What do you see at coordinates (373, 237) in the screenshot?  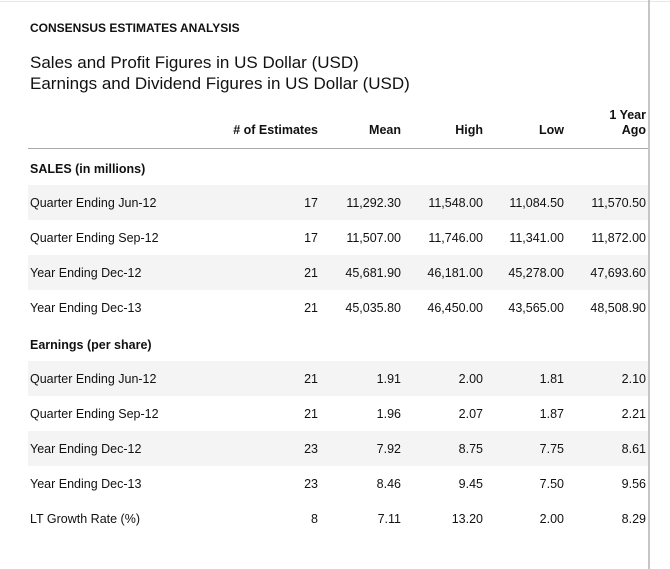 I see `mean-cell: 11,507.00` at bounding box center [373, 237].